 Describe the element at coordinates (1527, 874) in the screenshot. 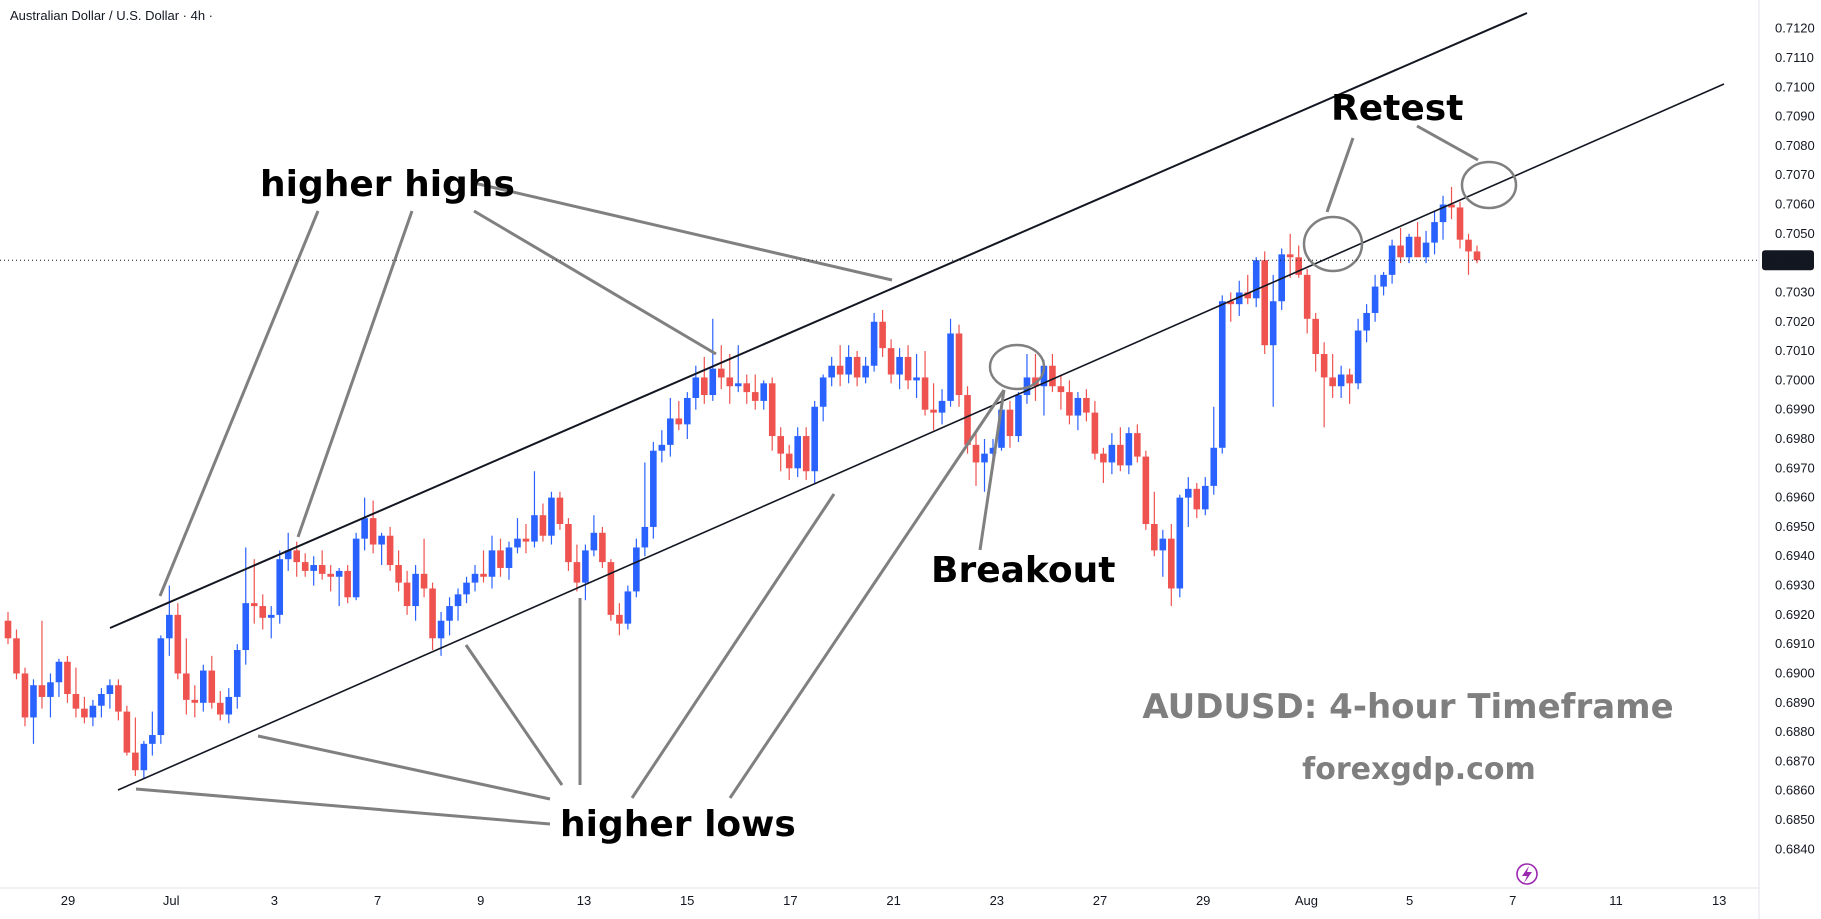

I see `lightning-icon` at that location.